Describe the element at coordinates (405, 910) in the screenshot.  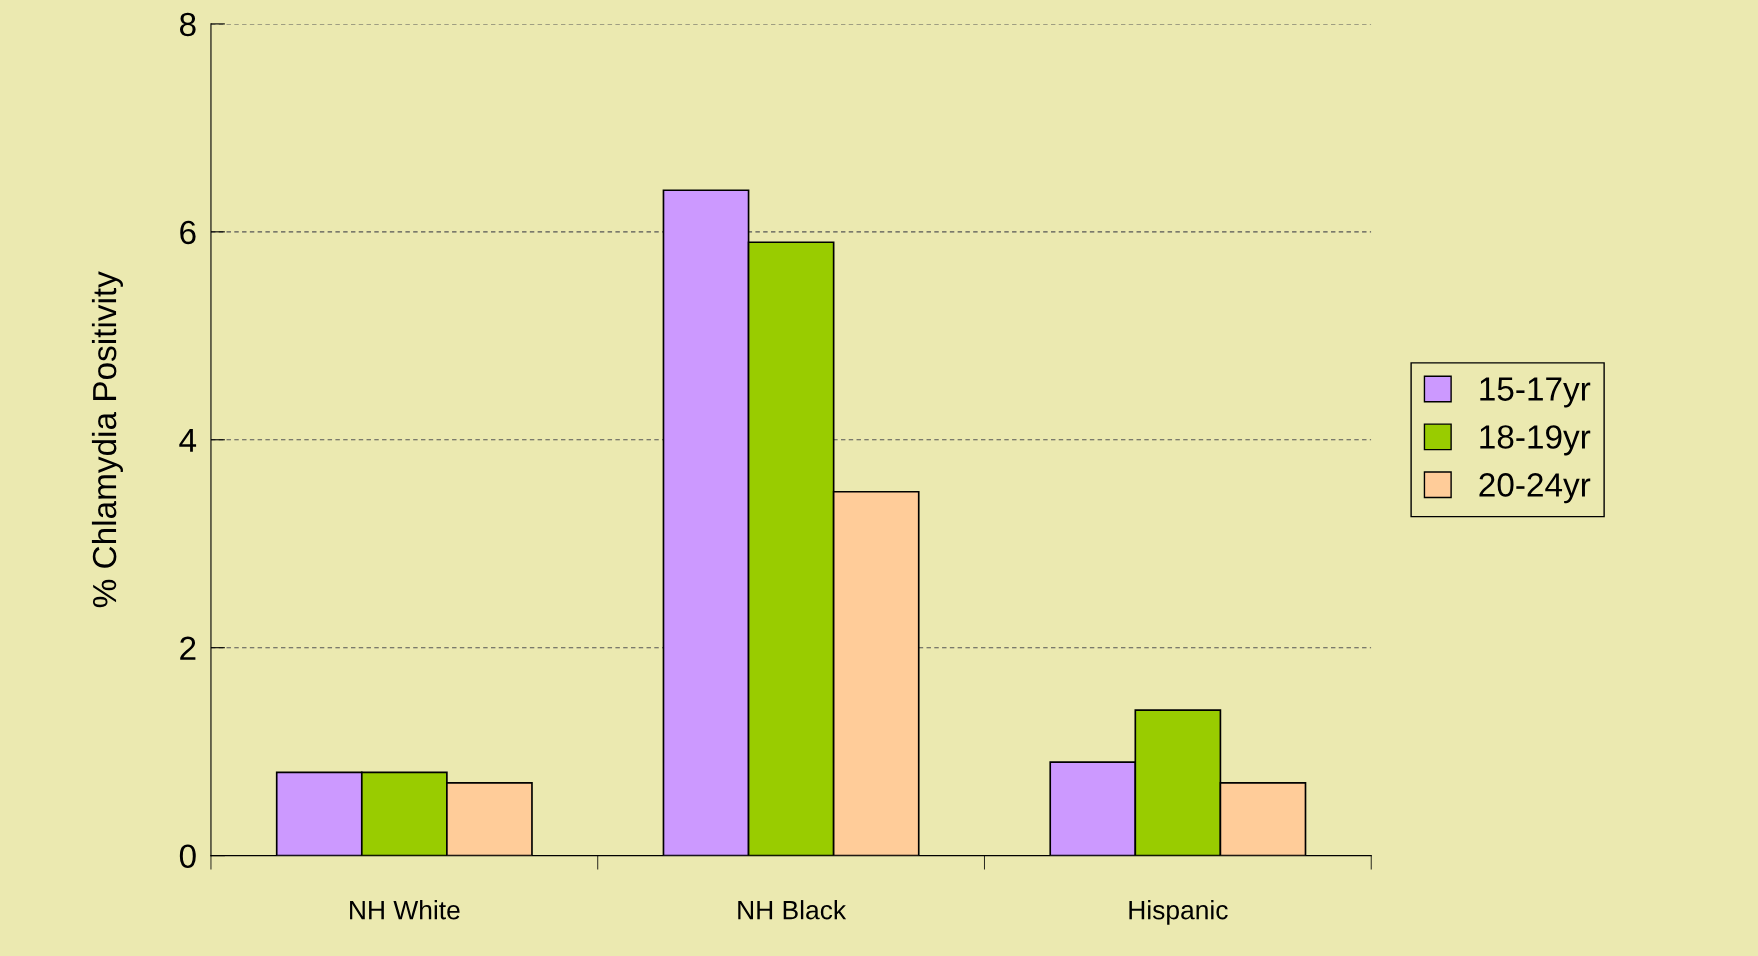
I see `x-tick-label: NH White` at that location.